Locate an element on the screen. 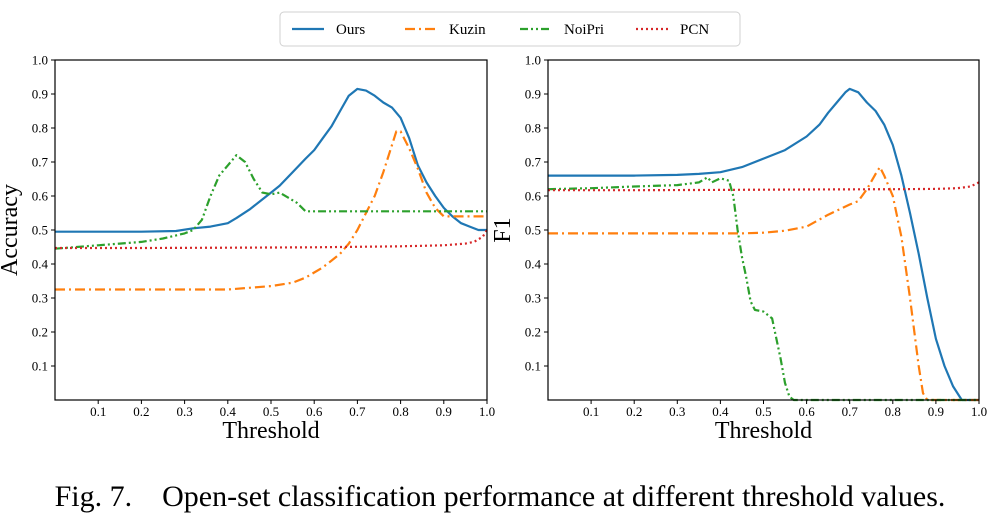 This screenshot has width=1000, height=526. legend-label-ours: Ours is located at coordinates (350, 30).